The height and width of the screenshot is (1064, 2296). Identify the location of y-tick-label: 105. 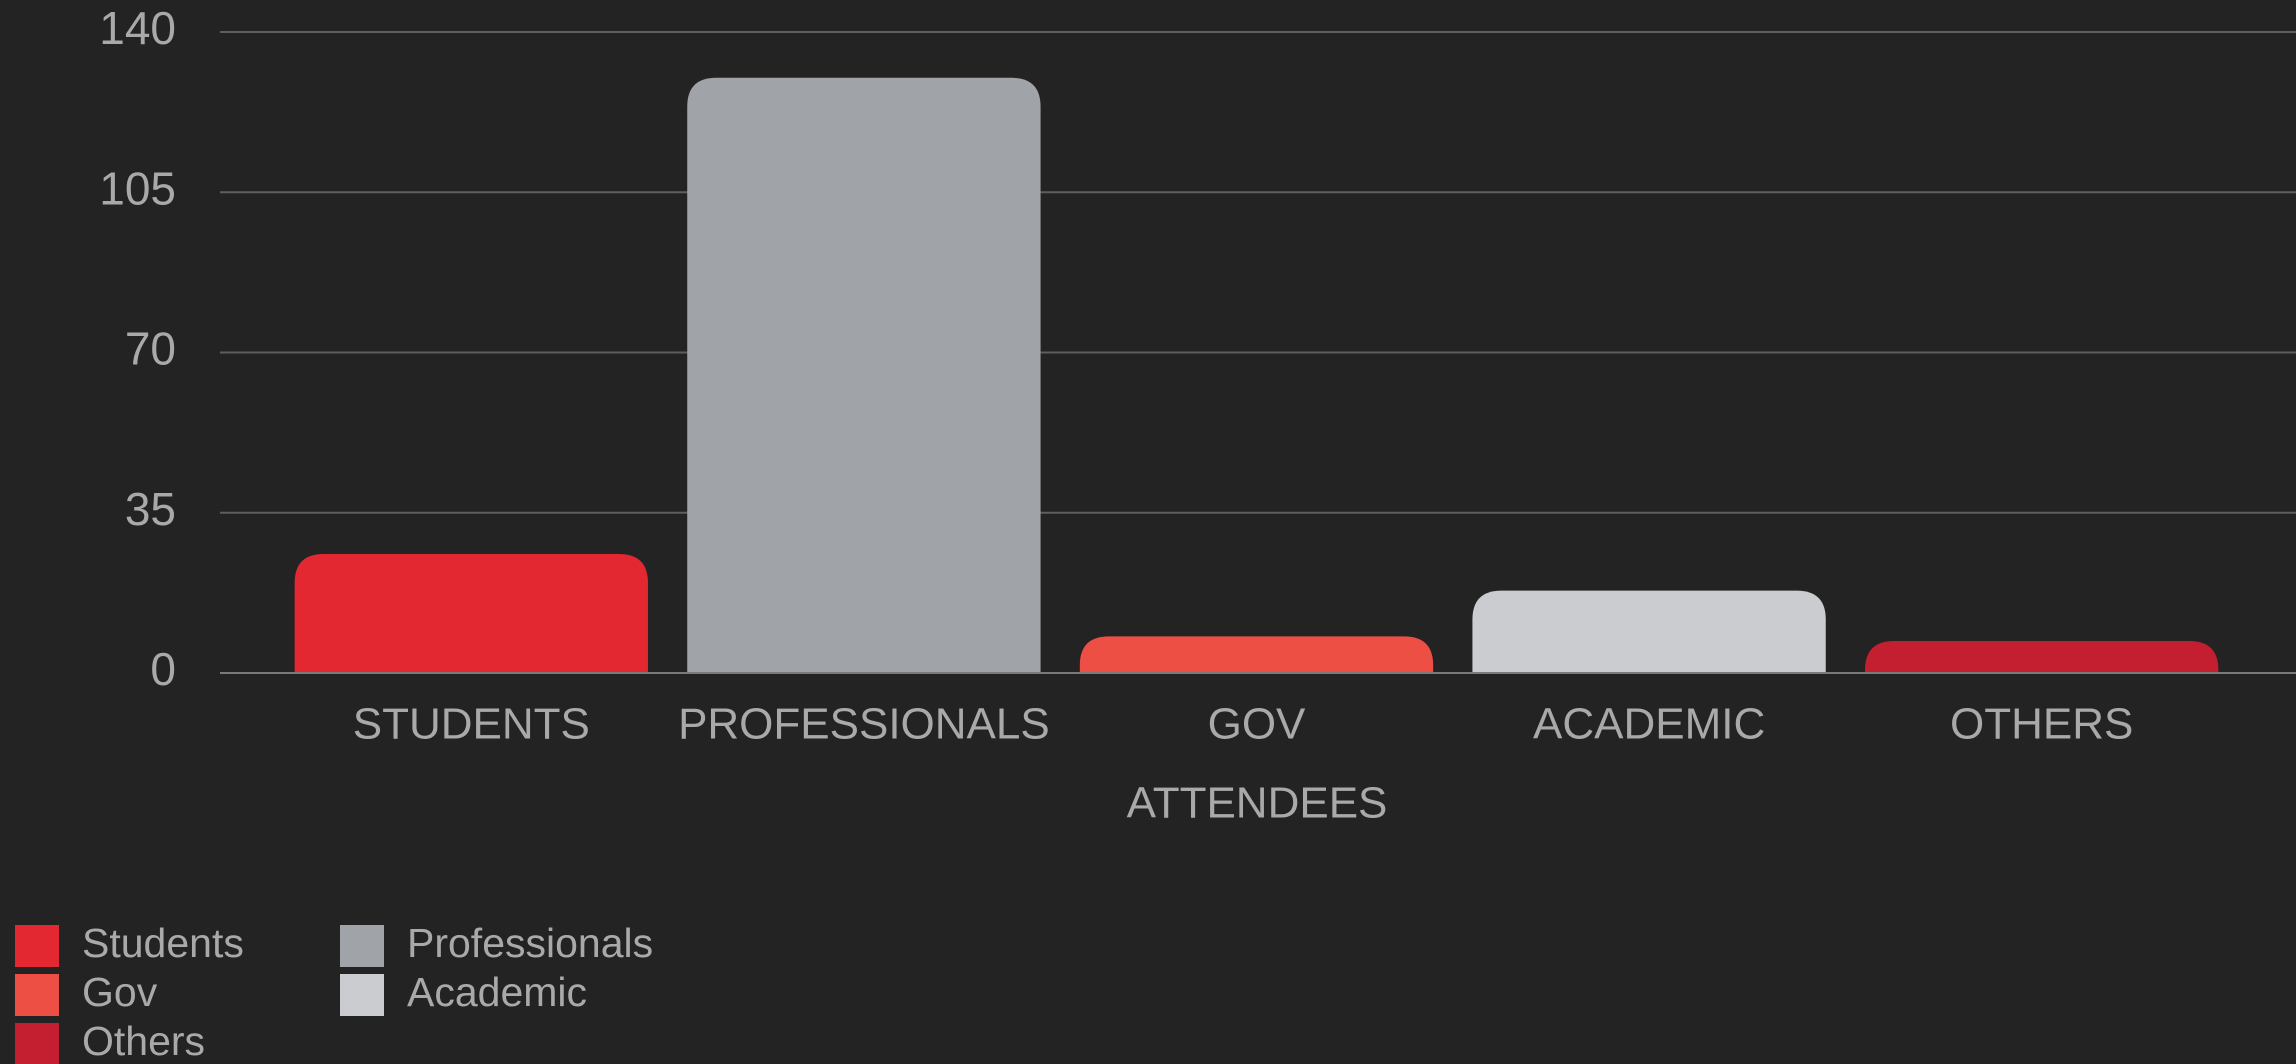
(137, 188).